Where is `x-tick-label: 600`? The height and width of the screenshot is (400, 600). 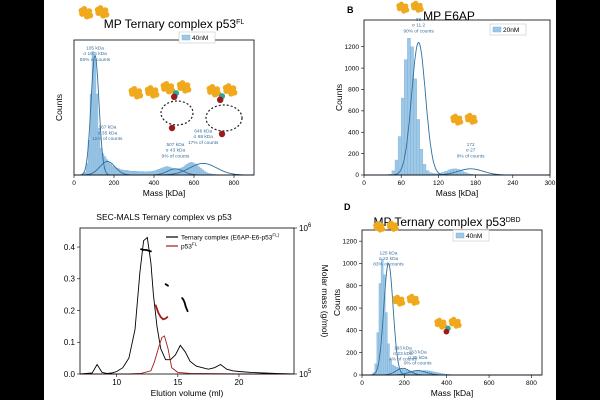
x-tick-label: 600 is located at coordinates (194, 183).